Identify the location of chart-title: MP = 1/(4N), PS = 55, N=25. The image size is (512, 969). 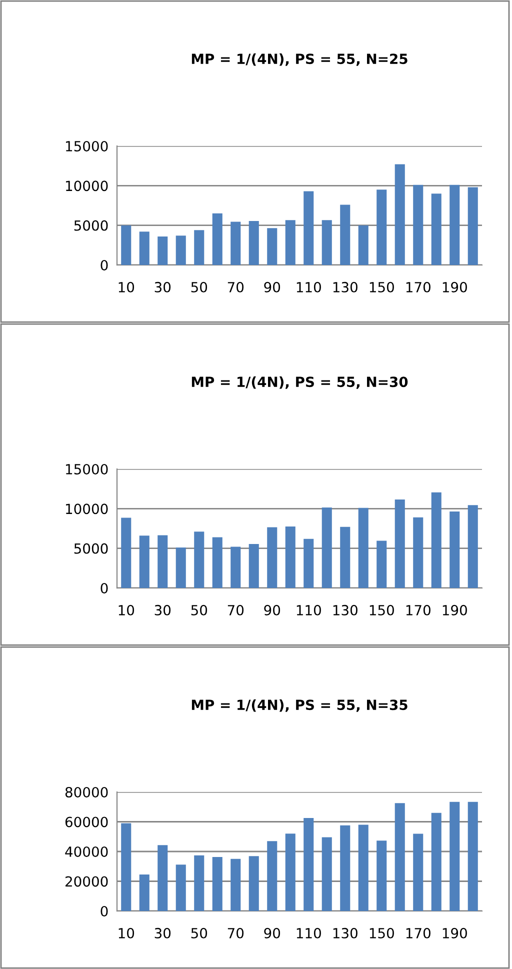
(300, 59).